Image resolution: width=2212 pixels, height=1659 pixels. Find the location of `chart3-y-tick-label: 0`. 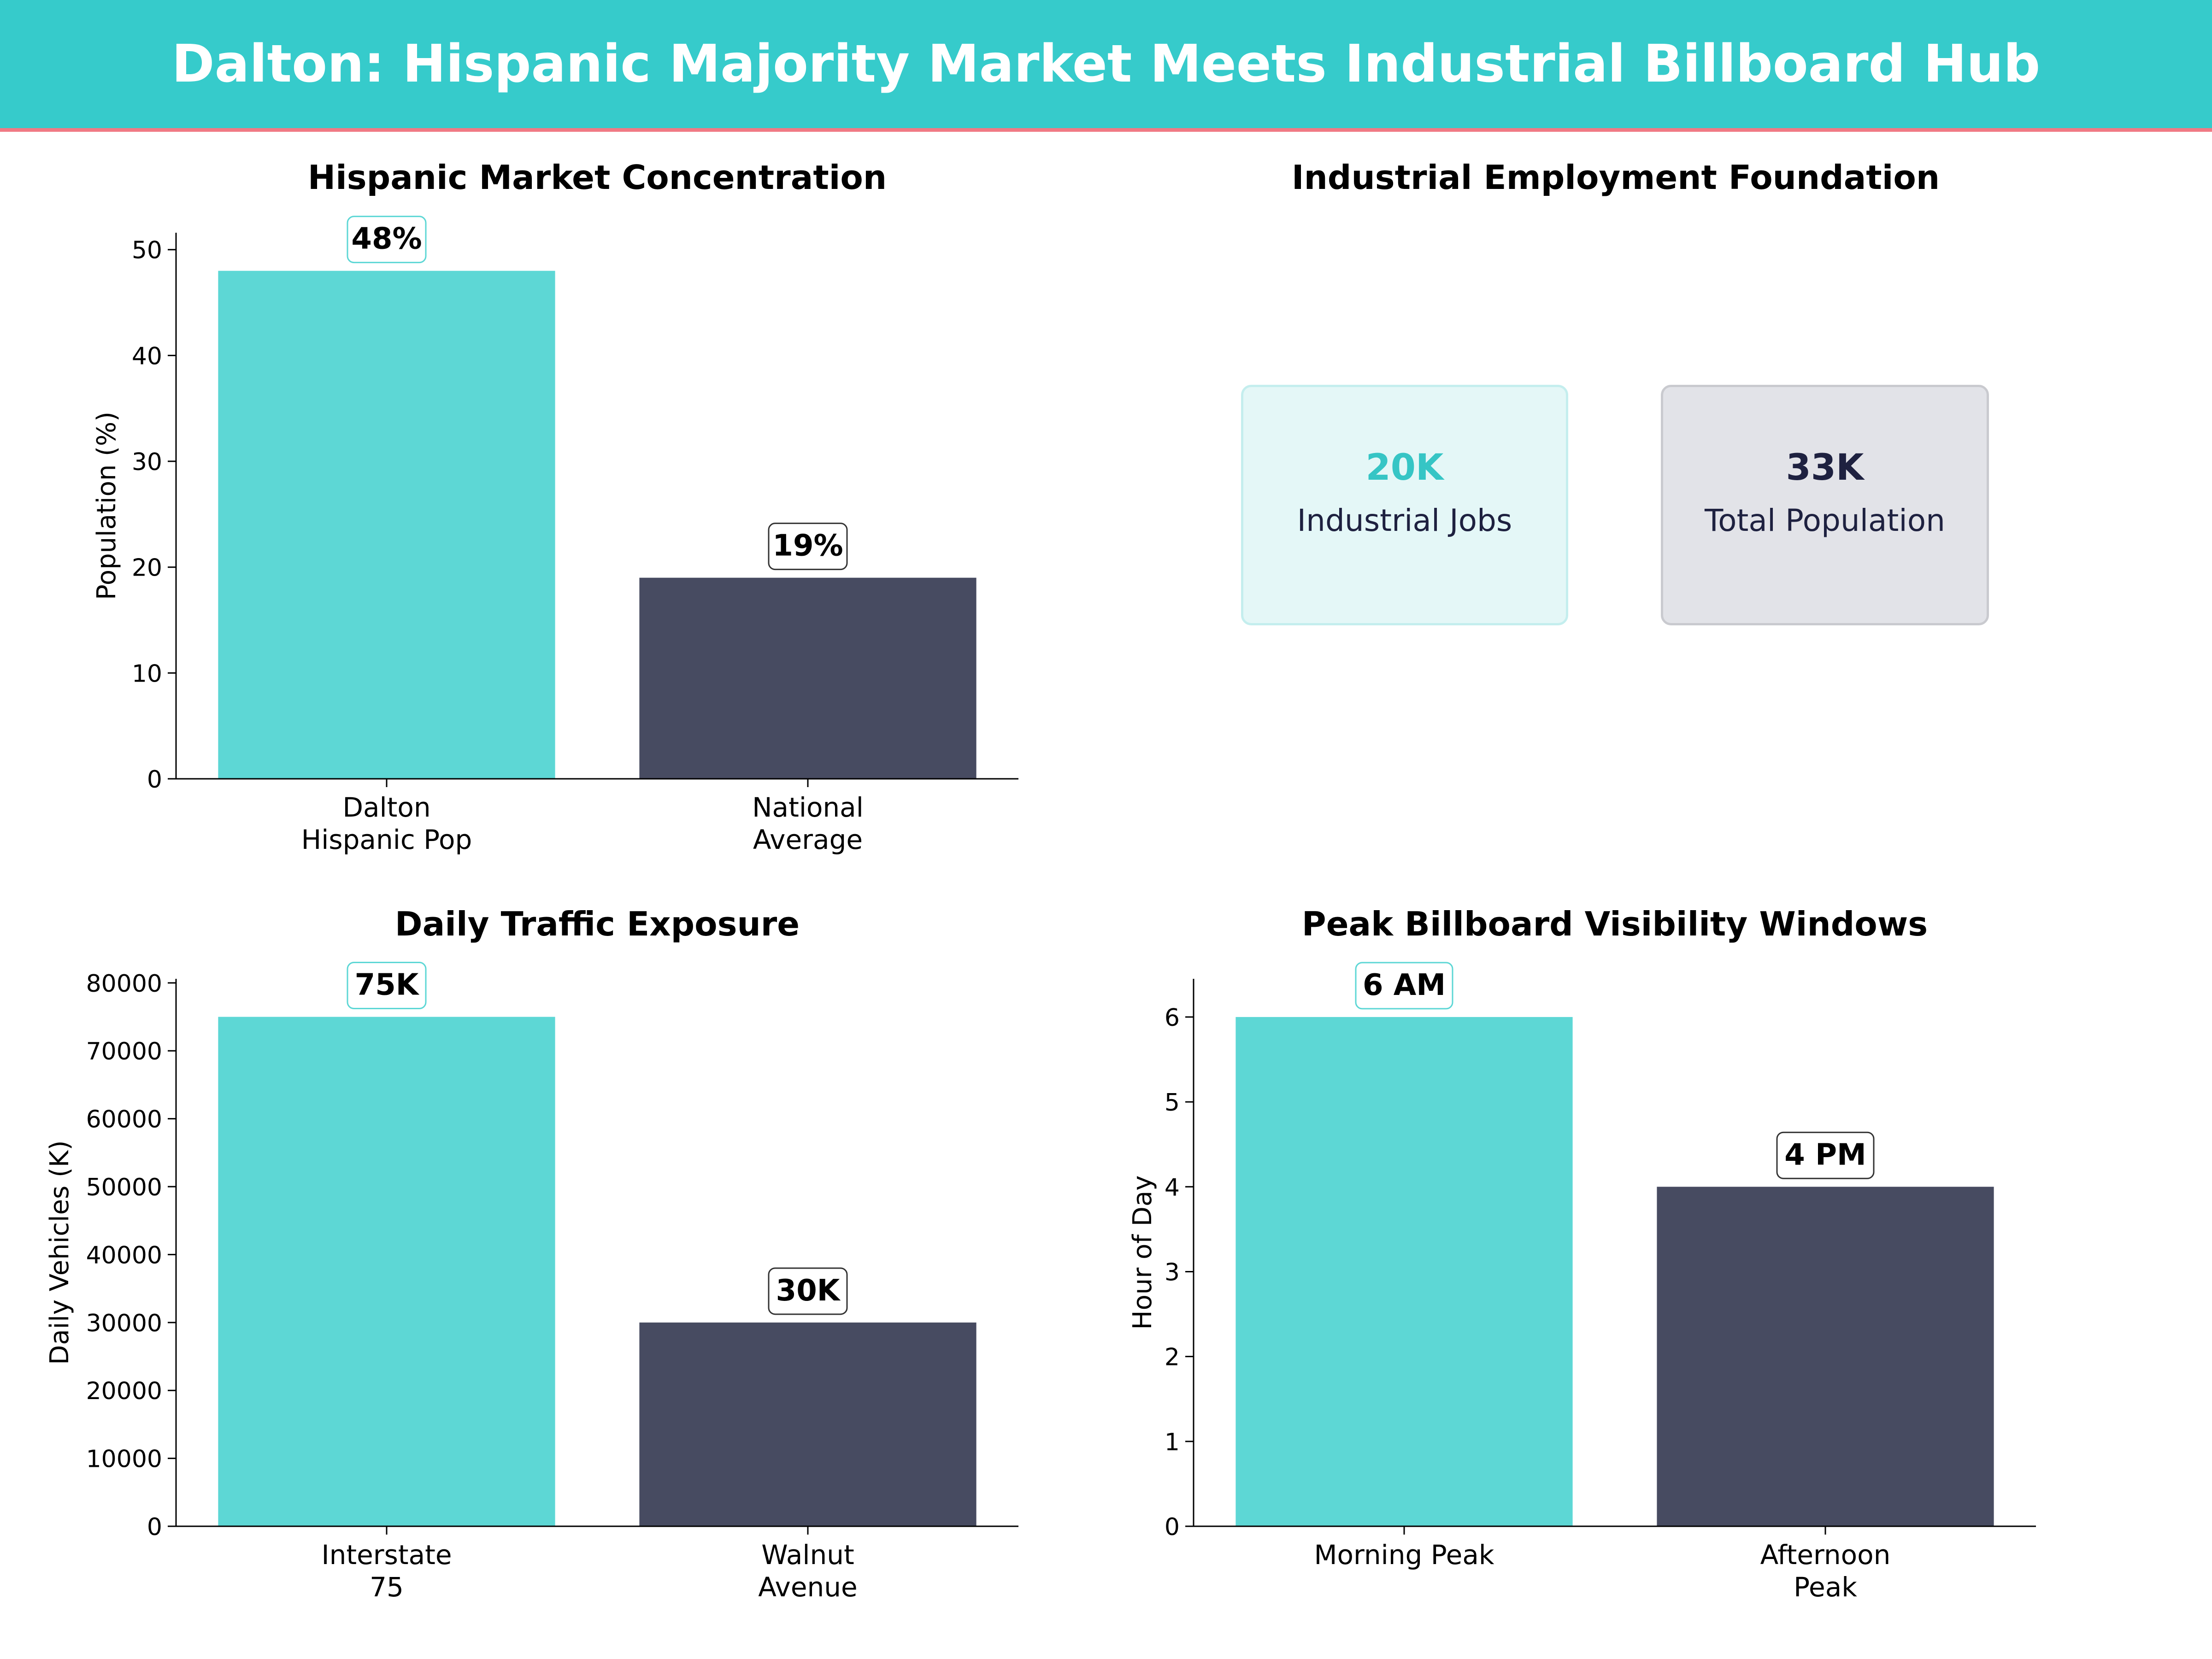

chart3-y-tick-label: 0 is located at coordinates (1172, 1527).